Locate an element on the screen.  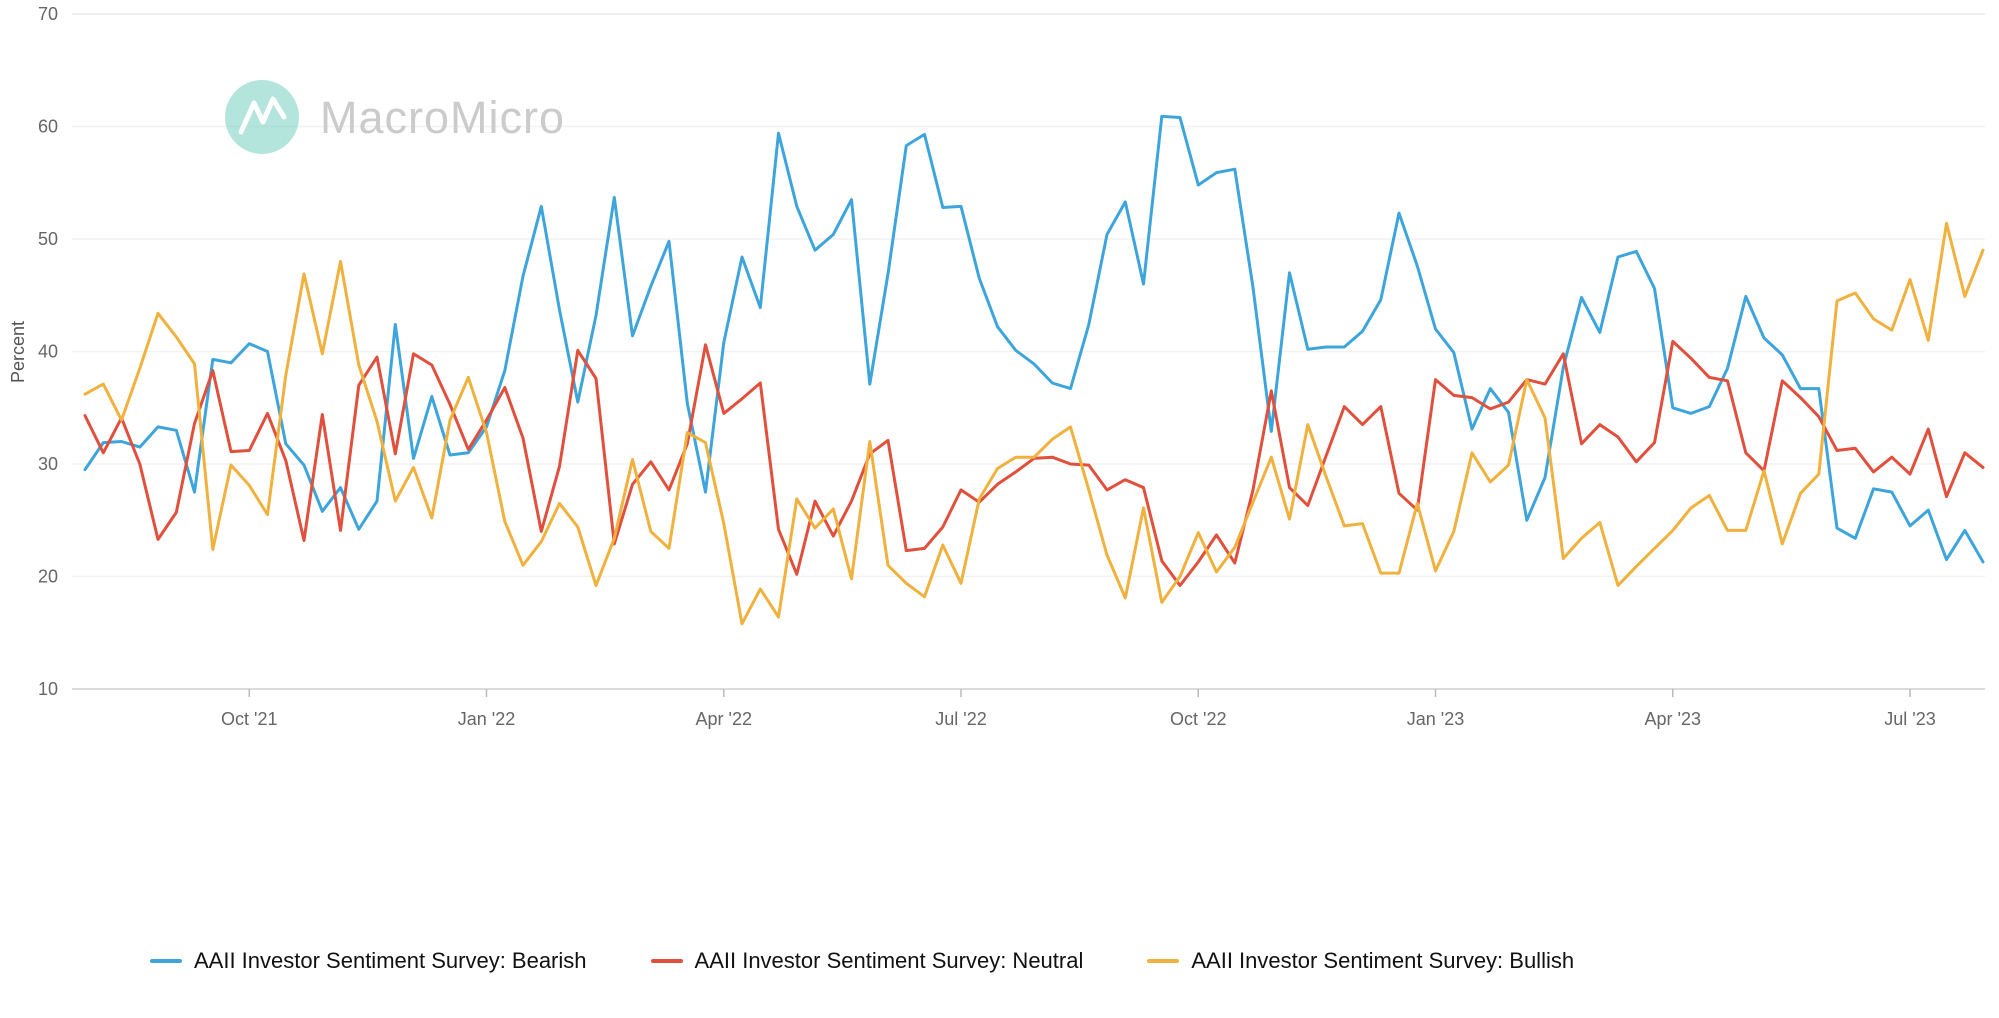
svg-text: 40 is located at coordinates (48, 352).